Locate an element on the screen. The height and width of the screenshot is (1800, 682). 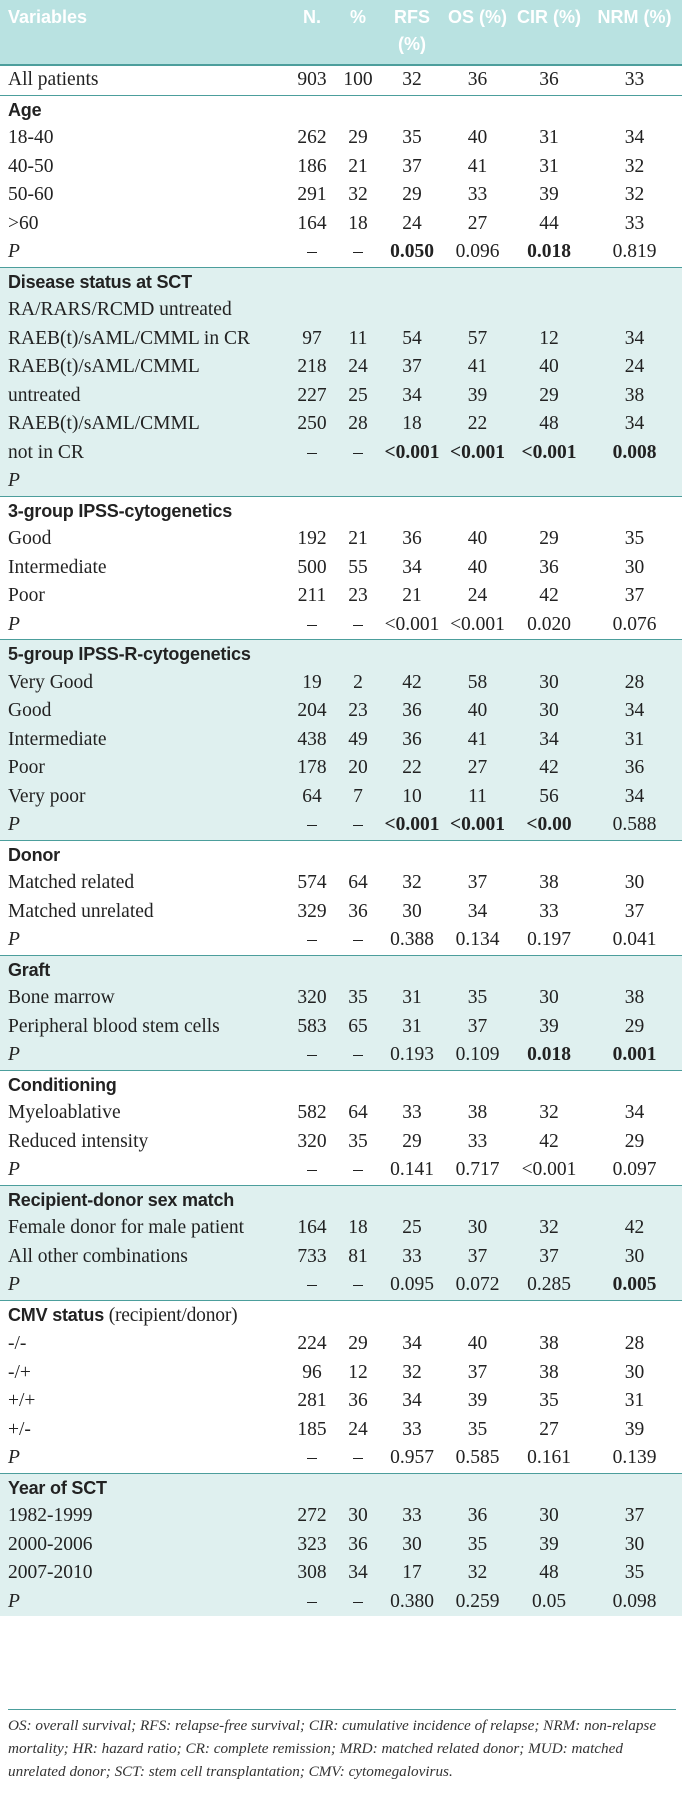
rfs-cell: 17 is located at coordinates (412, 1573).